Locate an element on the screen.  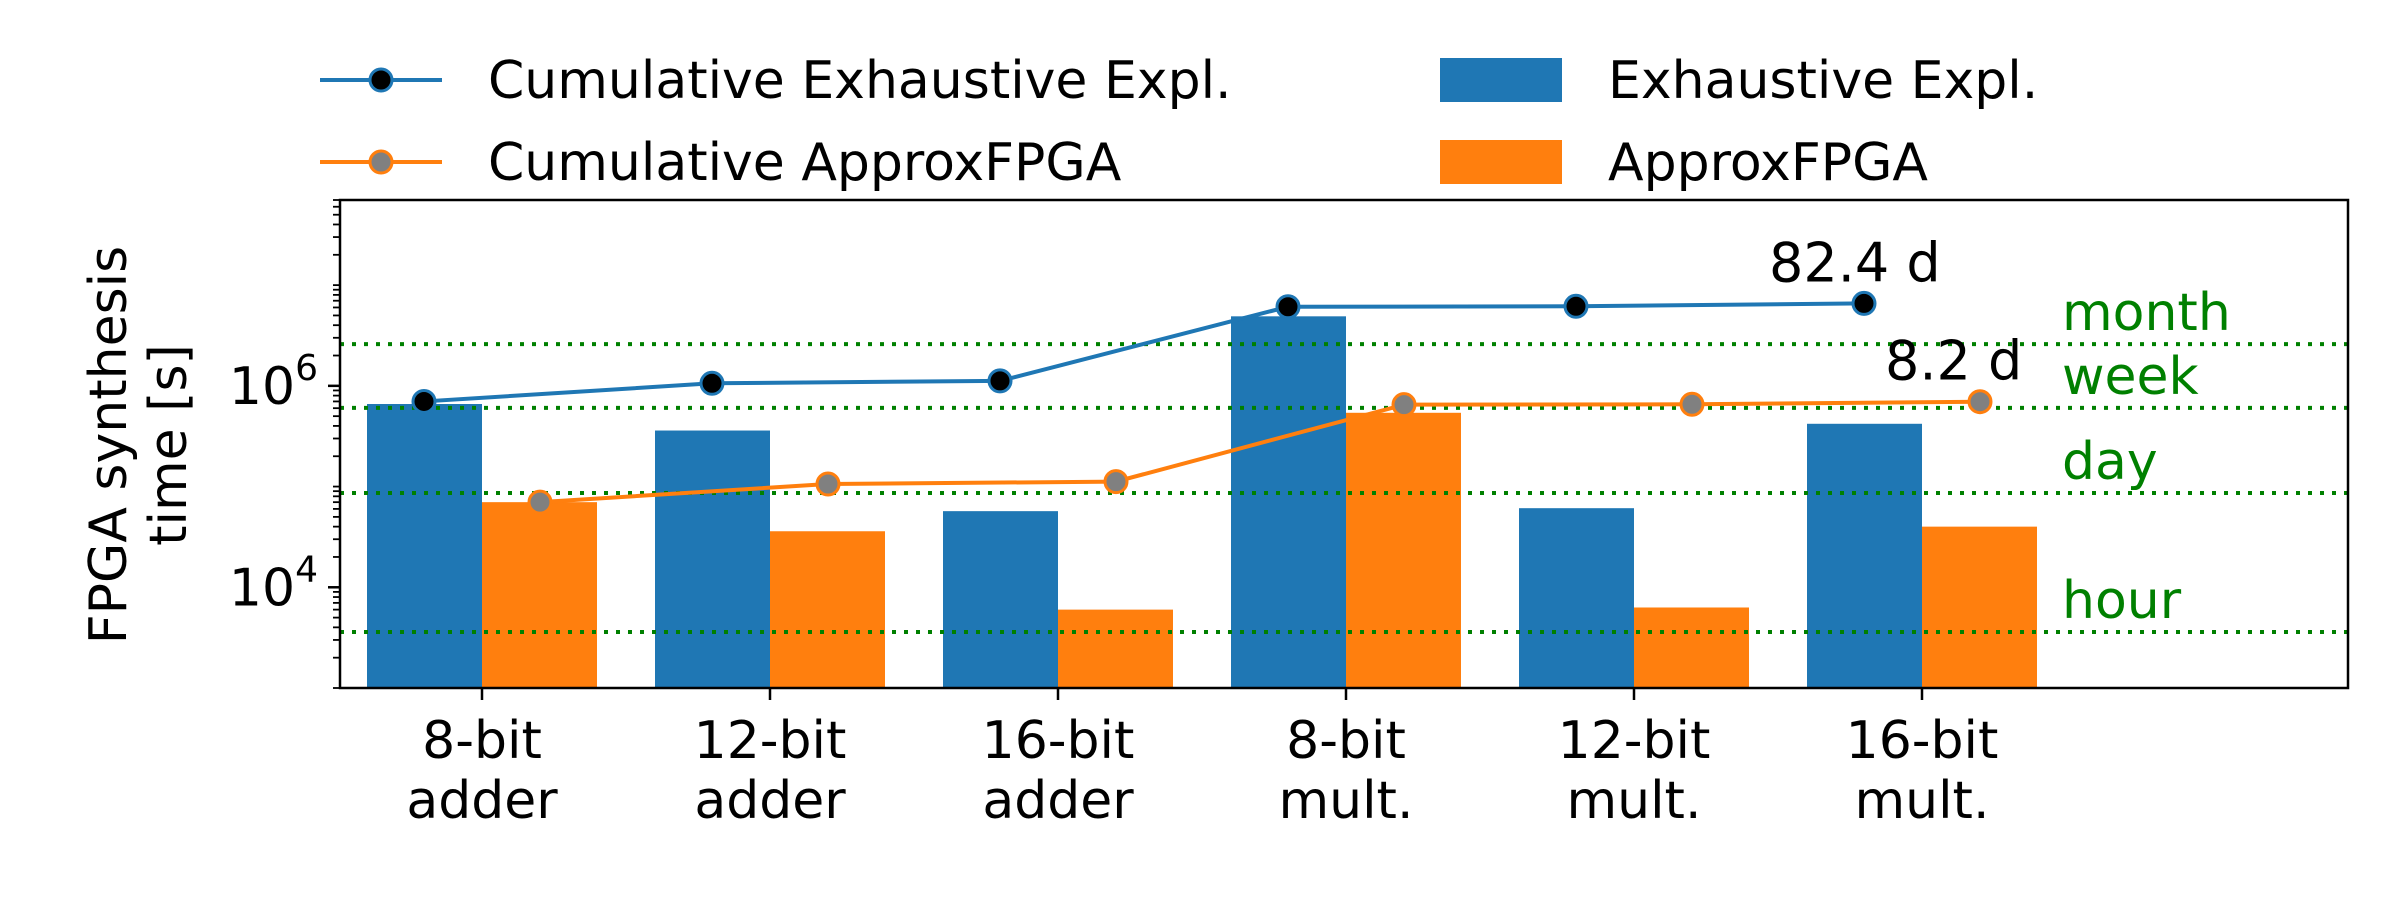
y-axis-label: FPGA synthesistime [s] is located at coordinates (139, 445).